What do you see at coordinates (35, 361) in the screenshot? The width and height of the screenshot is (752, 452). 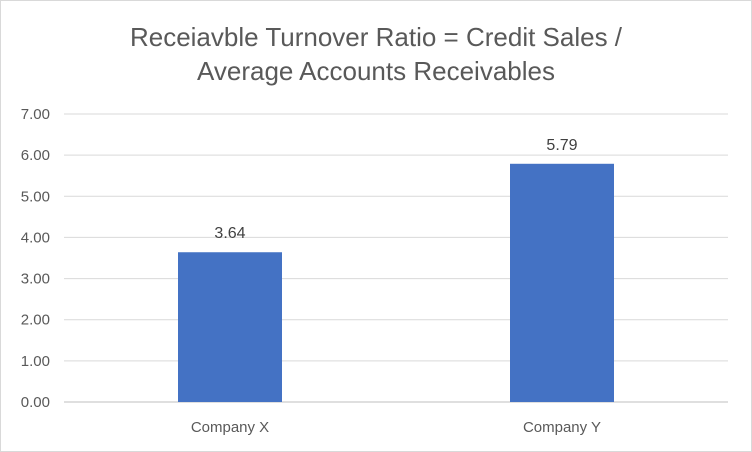 I see `y-tick-label: 1.00` at bounding box center [35, 361].